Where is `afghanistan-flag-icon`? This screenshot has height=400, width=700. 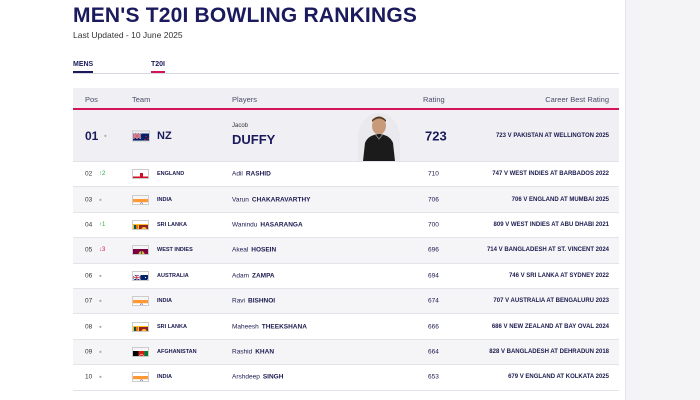 afghanistan-flag-icon is located at coordinates (140, 351).